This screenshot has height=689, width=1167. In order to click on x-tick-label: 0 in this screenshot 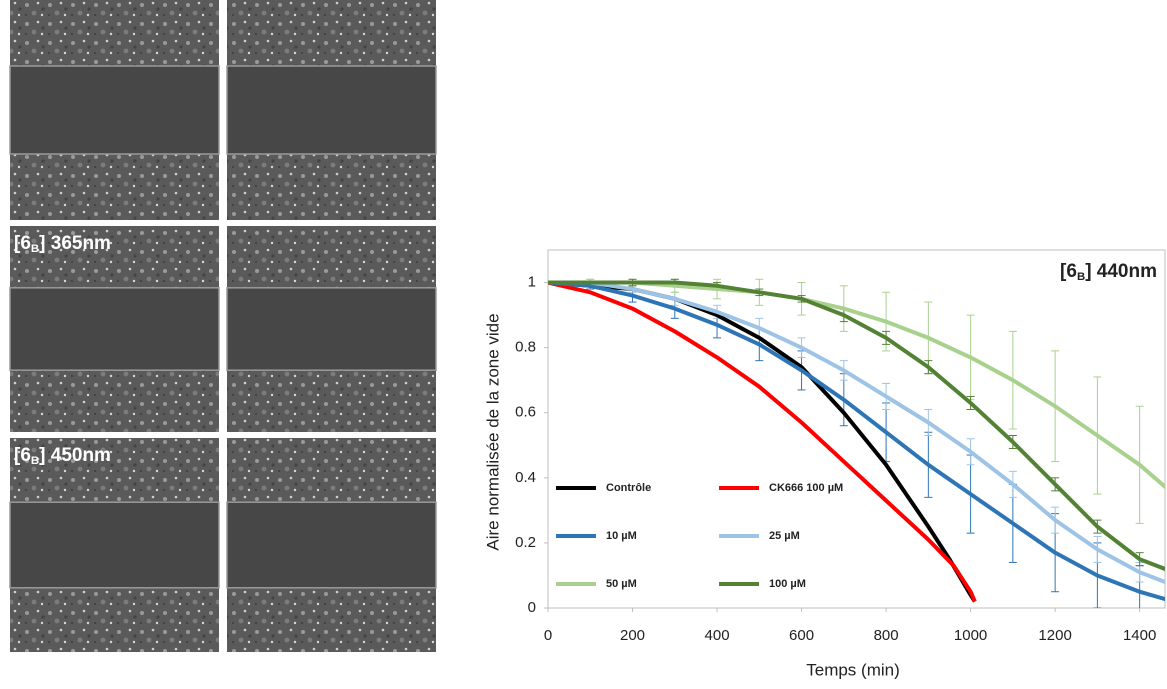, I will do `click(548, 635)`.